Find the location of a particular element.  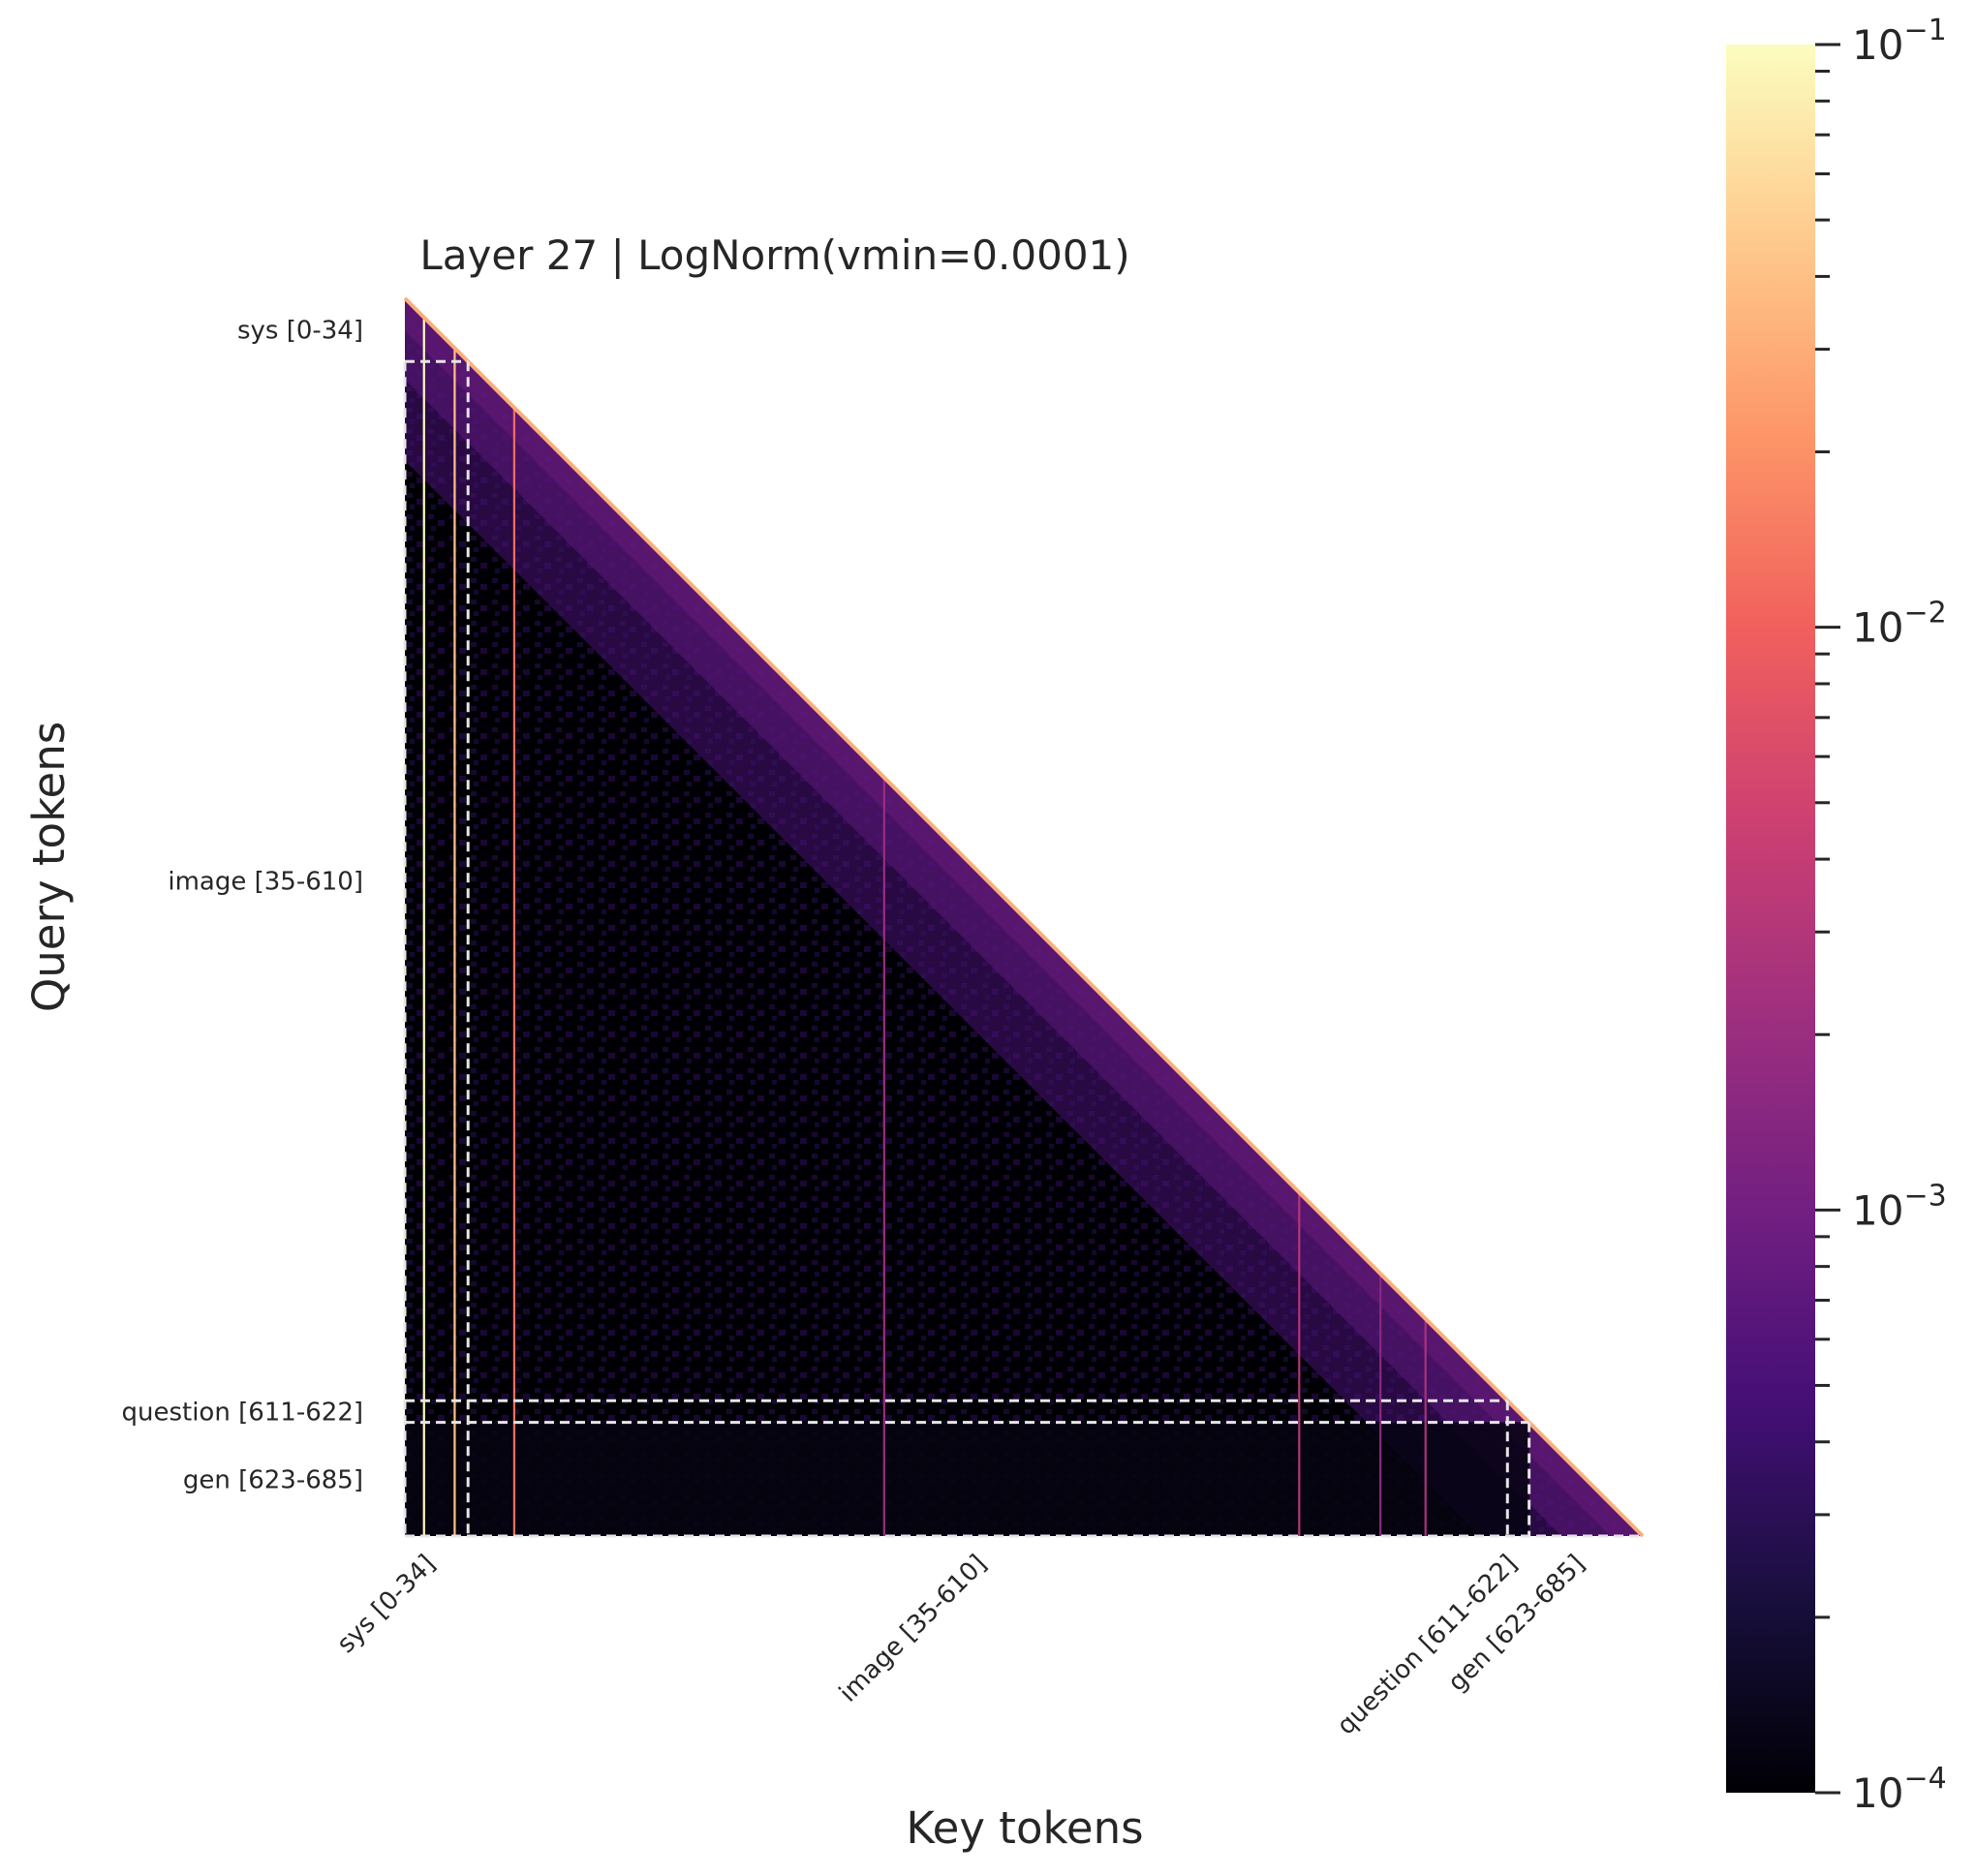

y-tick-label: question [611-622] is located at coordinates (242, 1412).